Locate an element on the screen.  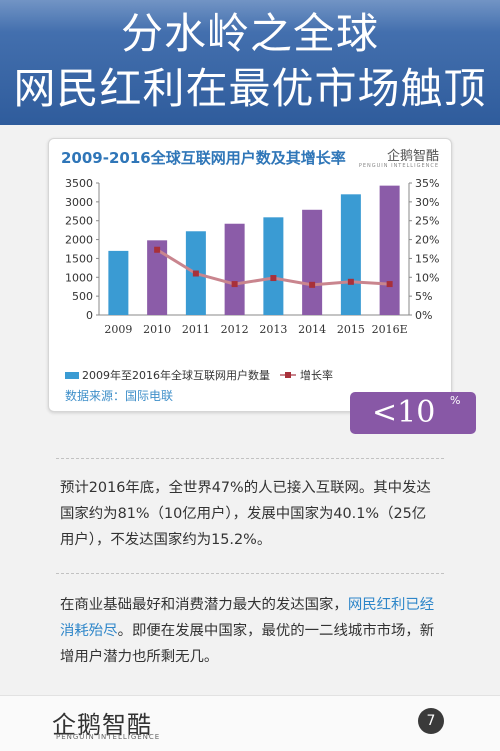
banner-title-line2: 网民红利在最优市场触顶 is located at coordinates (250, 88).